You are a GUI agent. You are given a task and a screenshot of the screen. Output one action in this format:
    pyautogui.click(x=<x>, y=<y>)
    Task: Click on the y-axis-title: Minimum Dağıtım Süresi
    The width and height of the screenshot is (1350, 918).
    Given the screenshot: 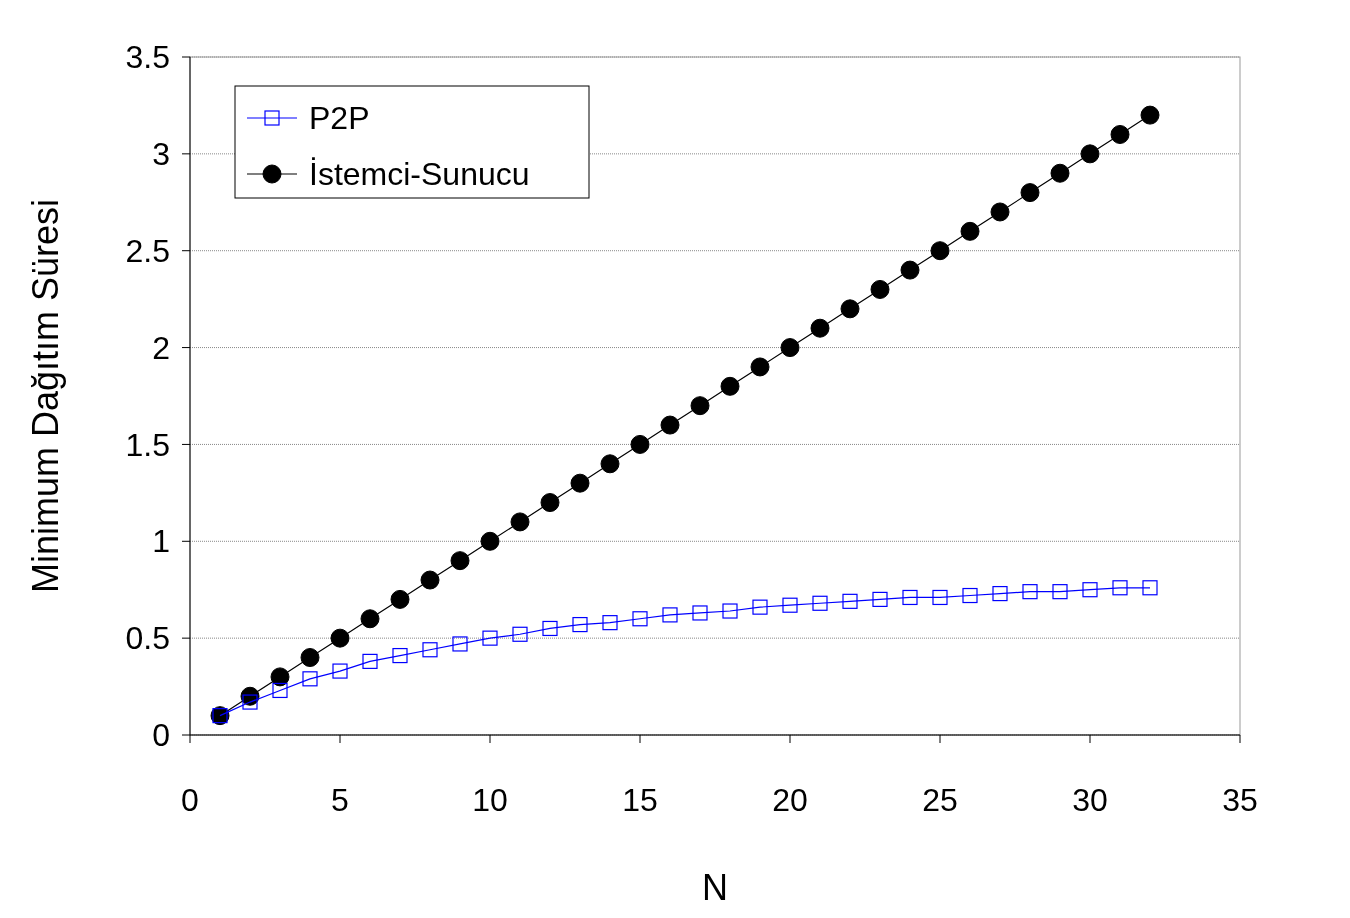 What is the action you would take?
    pyautogui.click(x=45, y=396)
    